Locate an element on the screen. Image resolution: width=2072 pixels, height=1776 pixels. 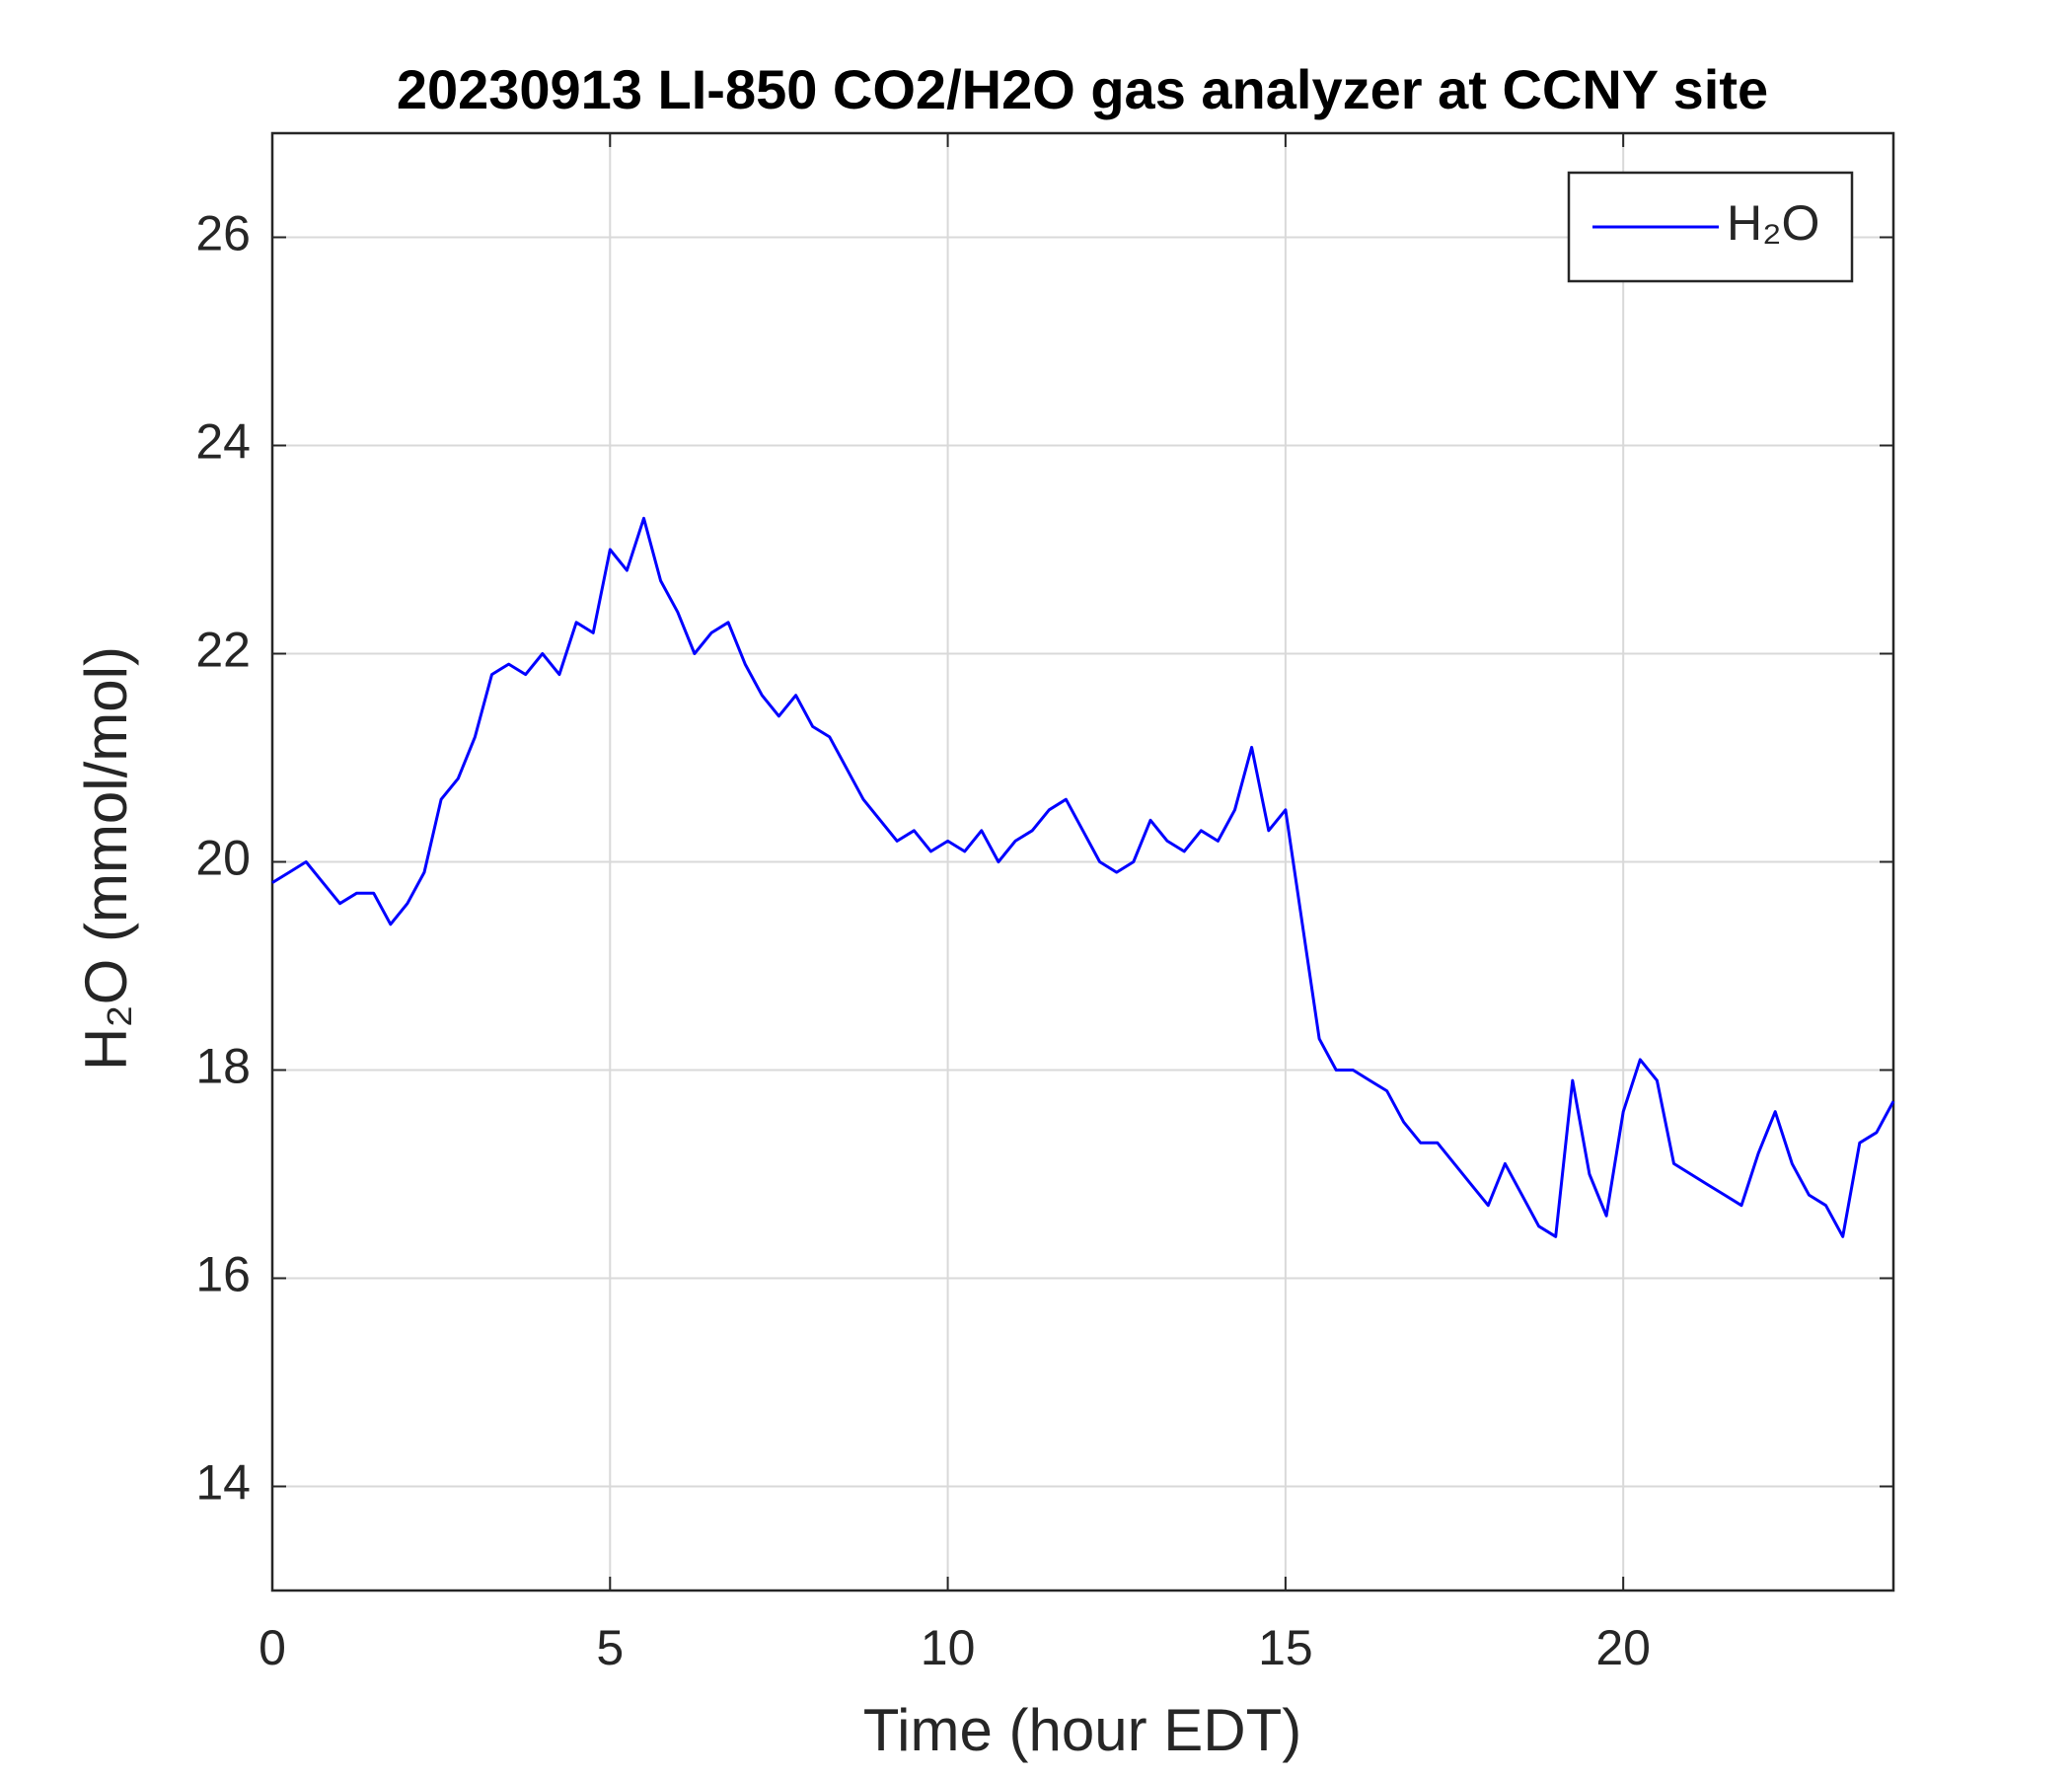
x-tick-label: 10 is located at coordinates (949, 1647).